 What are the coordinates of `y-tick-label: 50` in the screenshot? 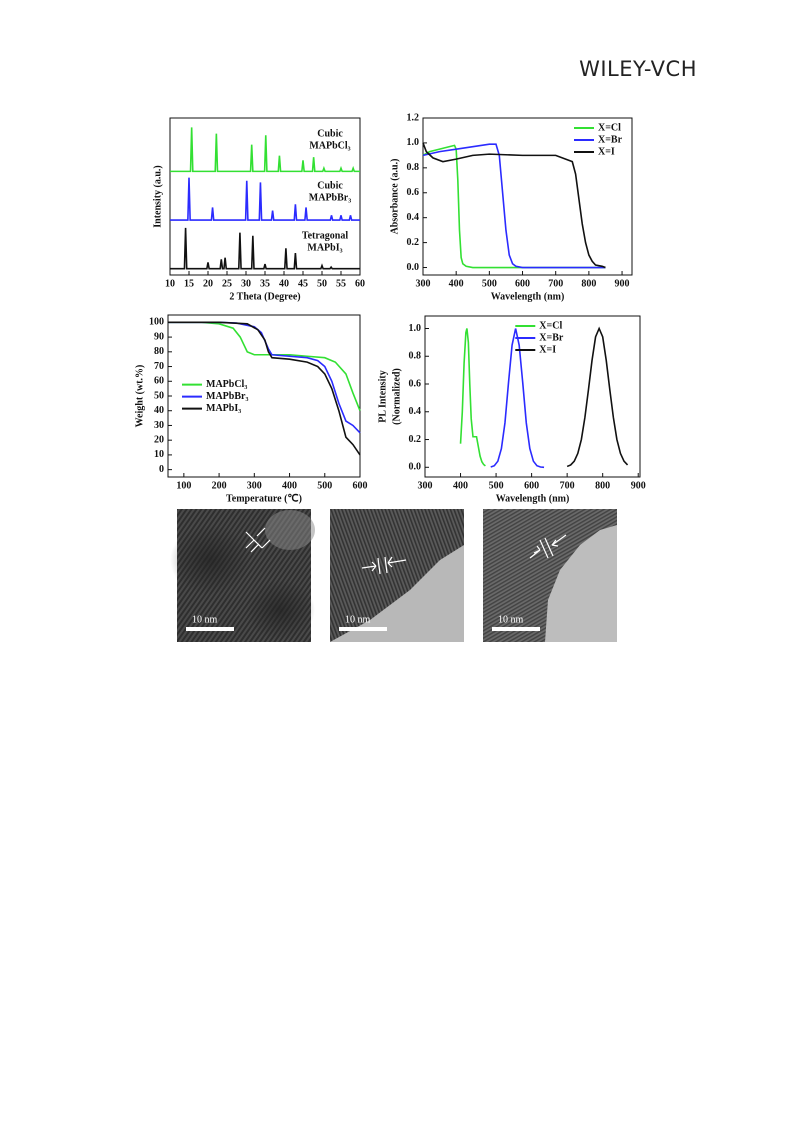 It's located at (159, 395).